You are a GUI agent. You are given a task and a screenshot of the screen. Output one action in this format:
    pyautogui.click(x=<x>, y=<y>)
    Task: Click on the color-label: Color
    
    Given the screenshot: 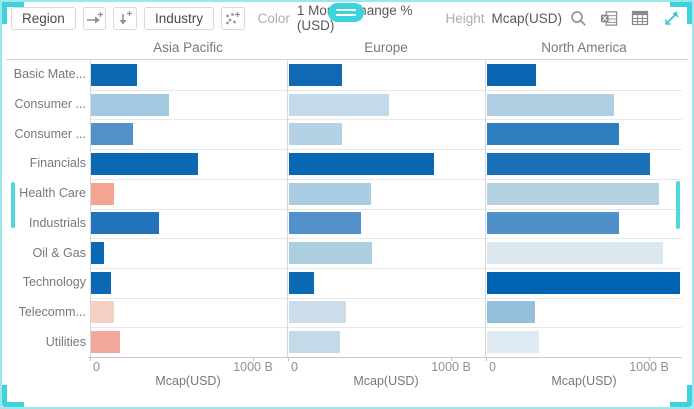 What is the action you would take?
    pyautogui.click(x=273, y=18)
    